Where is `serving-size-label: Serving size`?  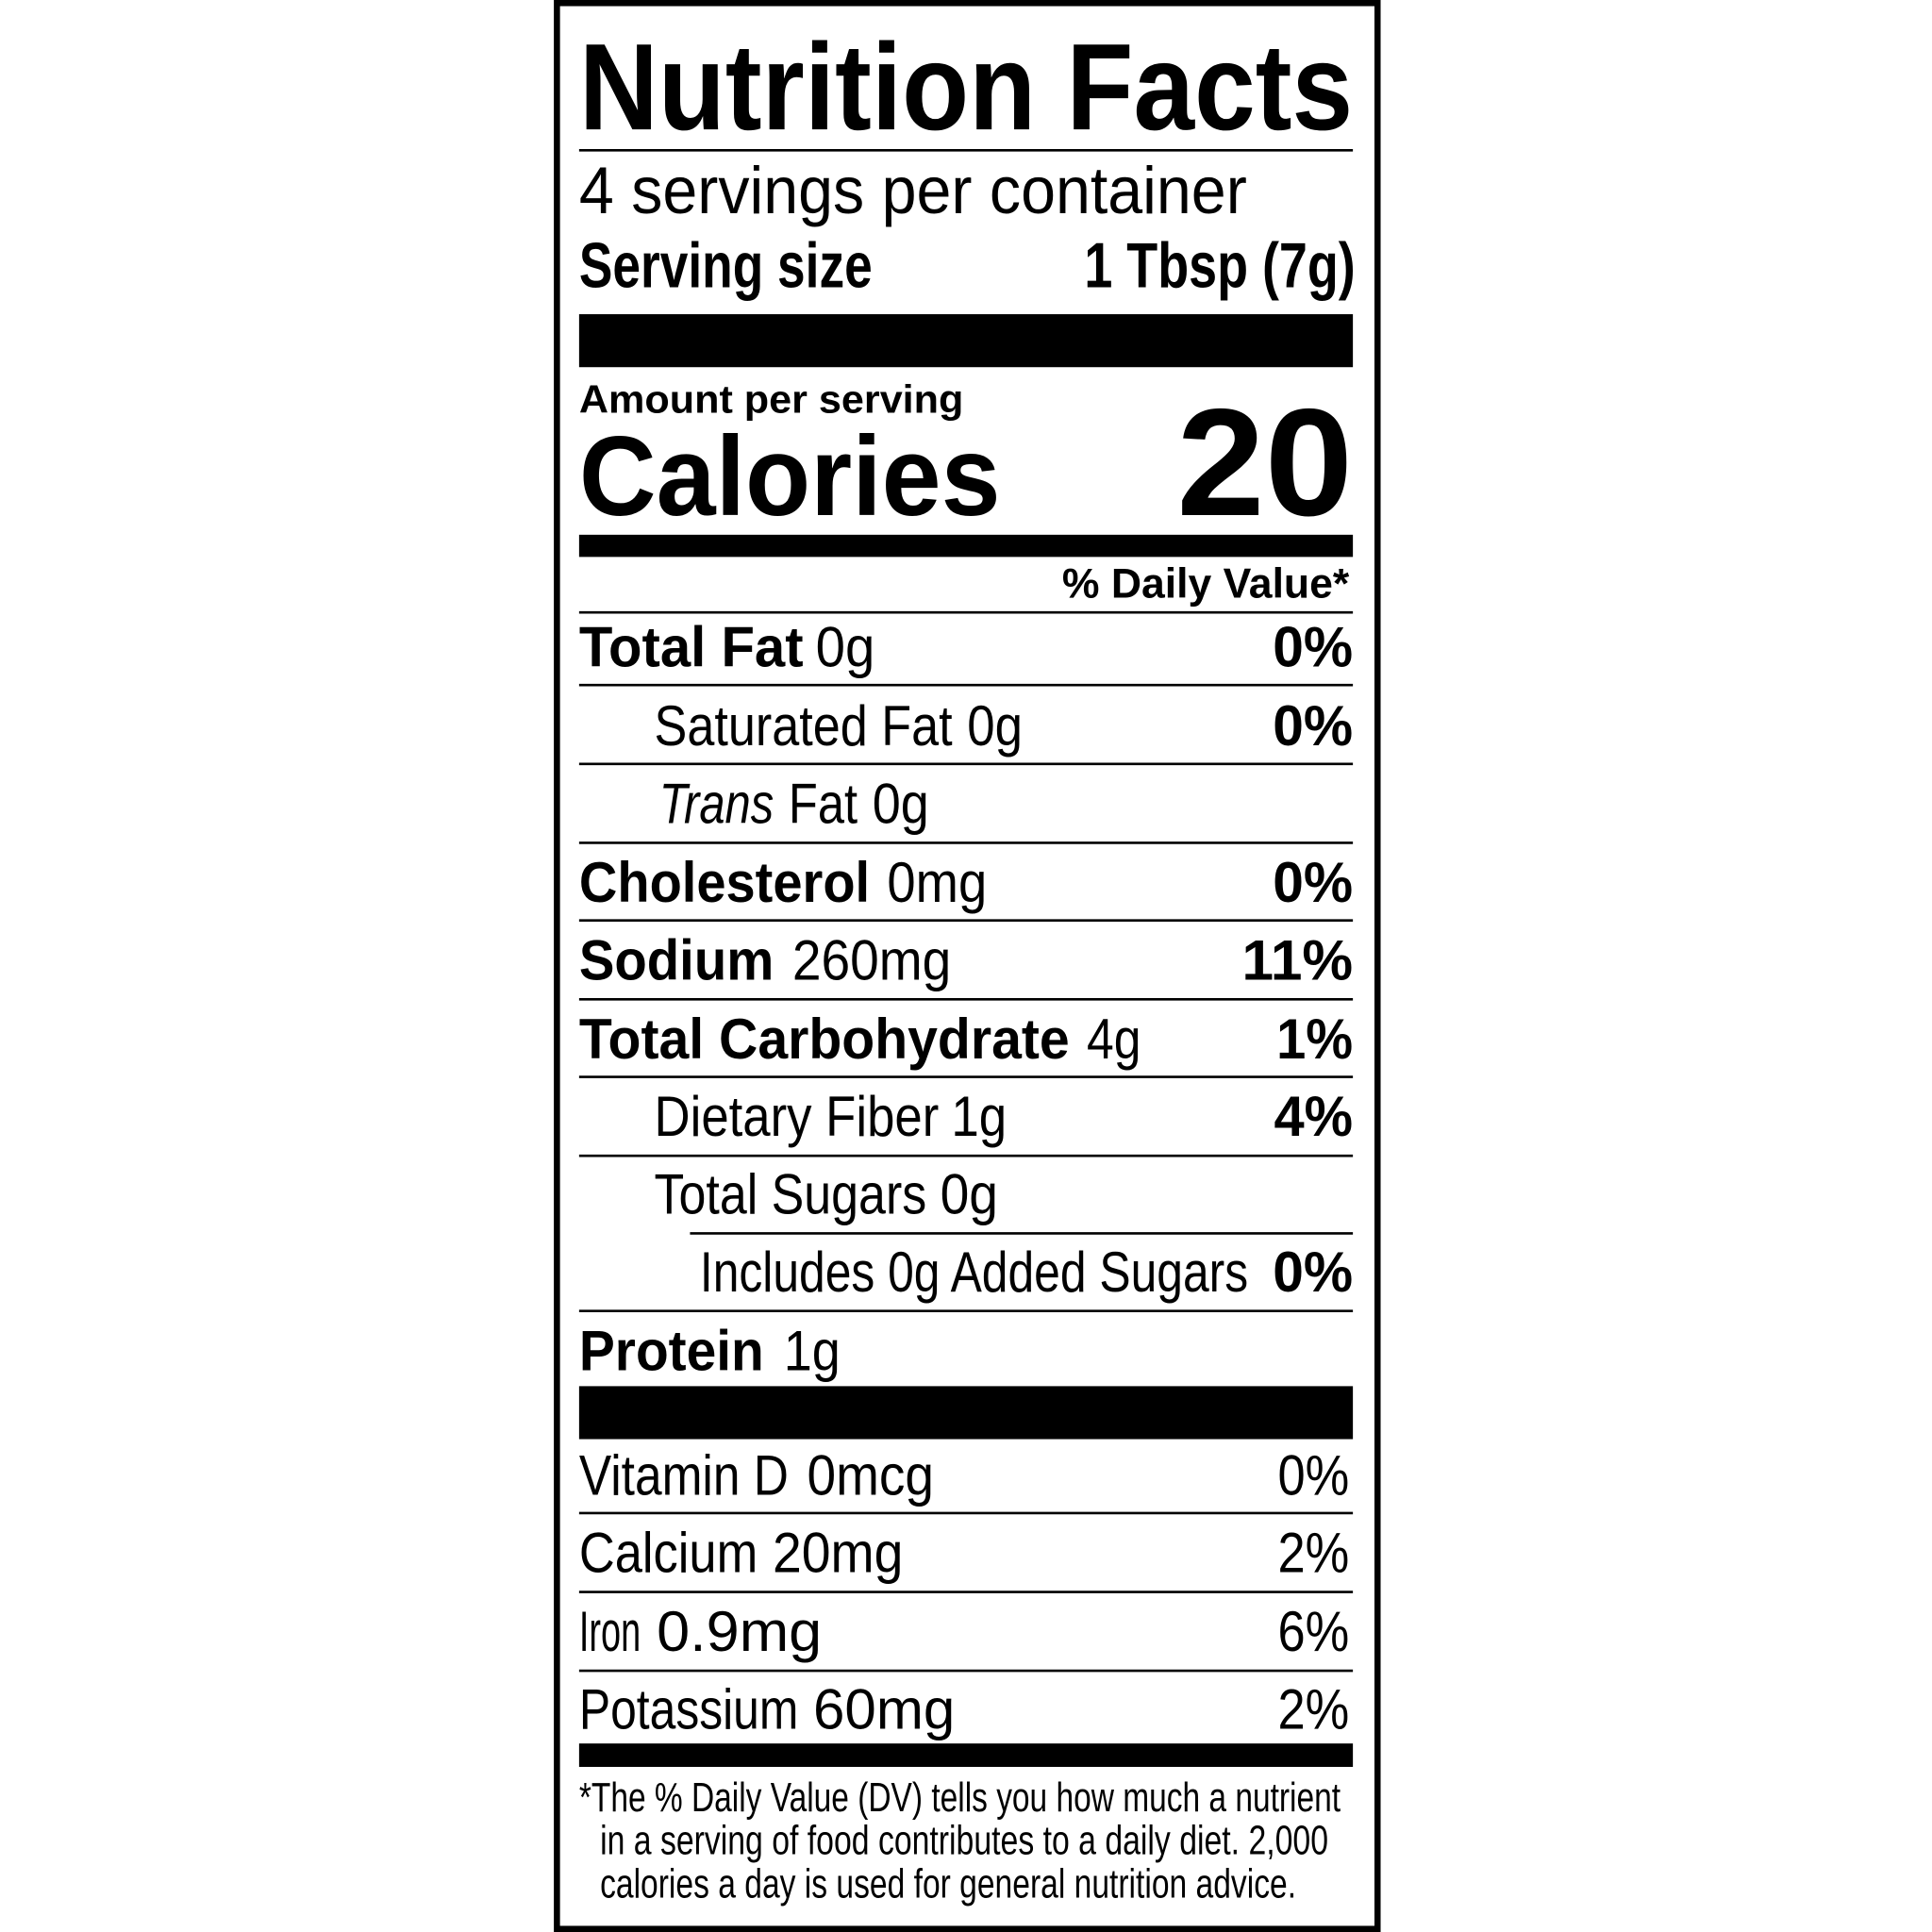 serving-size-label: Serving size is located at coordinates (726, 266).